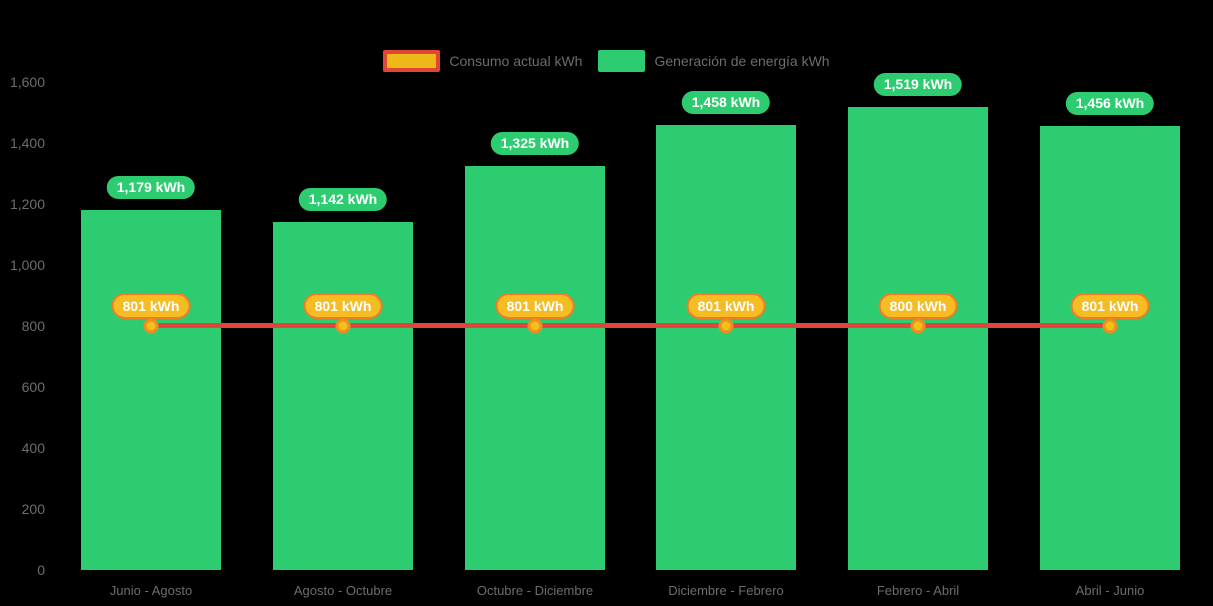 The width and height of the screenshot is (1213, 606). What do you see at coordinates (343, 199) in the screenshot?
I see `generation-value-label: 1,142 kWh` at bounding box center [343, 199].